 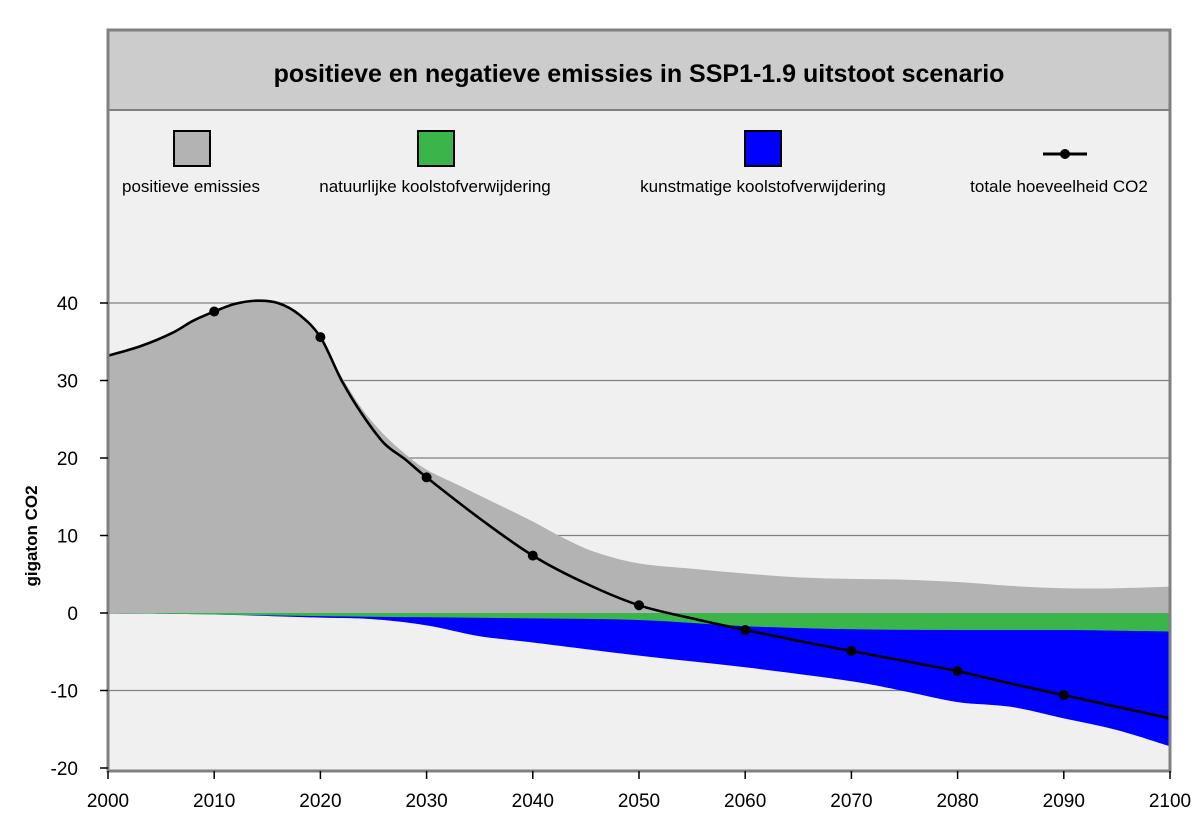 What do you see at coordinates (436, 148) in the screenshot?
I see `legend-swatch-natuurlijke-koolstofverwijdering` at bounding box center [436, 148].